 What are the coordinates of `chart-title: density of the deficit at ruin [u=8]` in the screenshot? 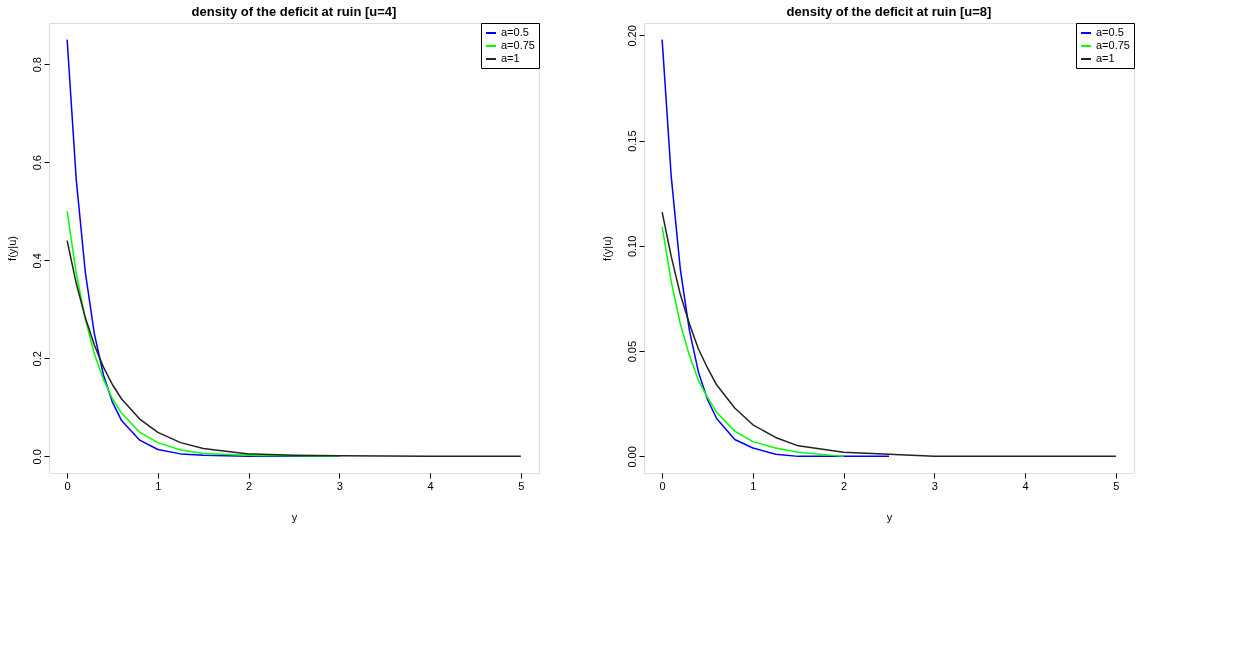 It's located at (889, 11).